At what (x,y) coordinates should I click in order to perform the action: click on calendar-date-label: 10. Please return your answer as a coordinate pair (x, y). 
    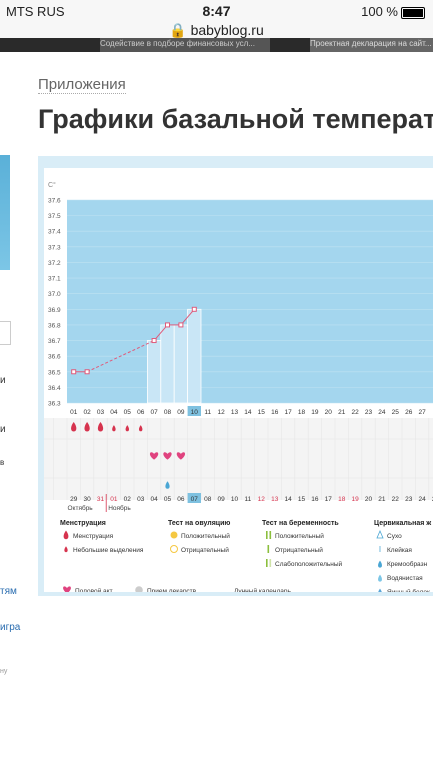
    Looking at the image, I should click on (235, 499).